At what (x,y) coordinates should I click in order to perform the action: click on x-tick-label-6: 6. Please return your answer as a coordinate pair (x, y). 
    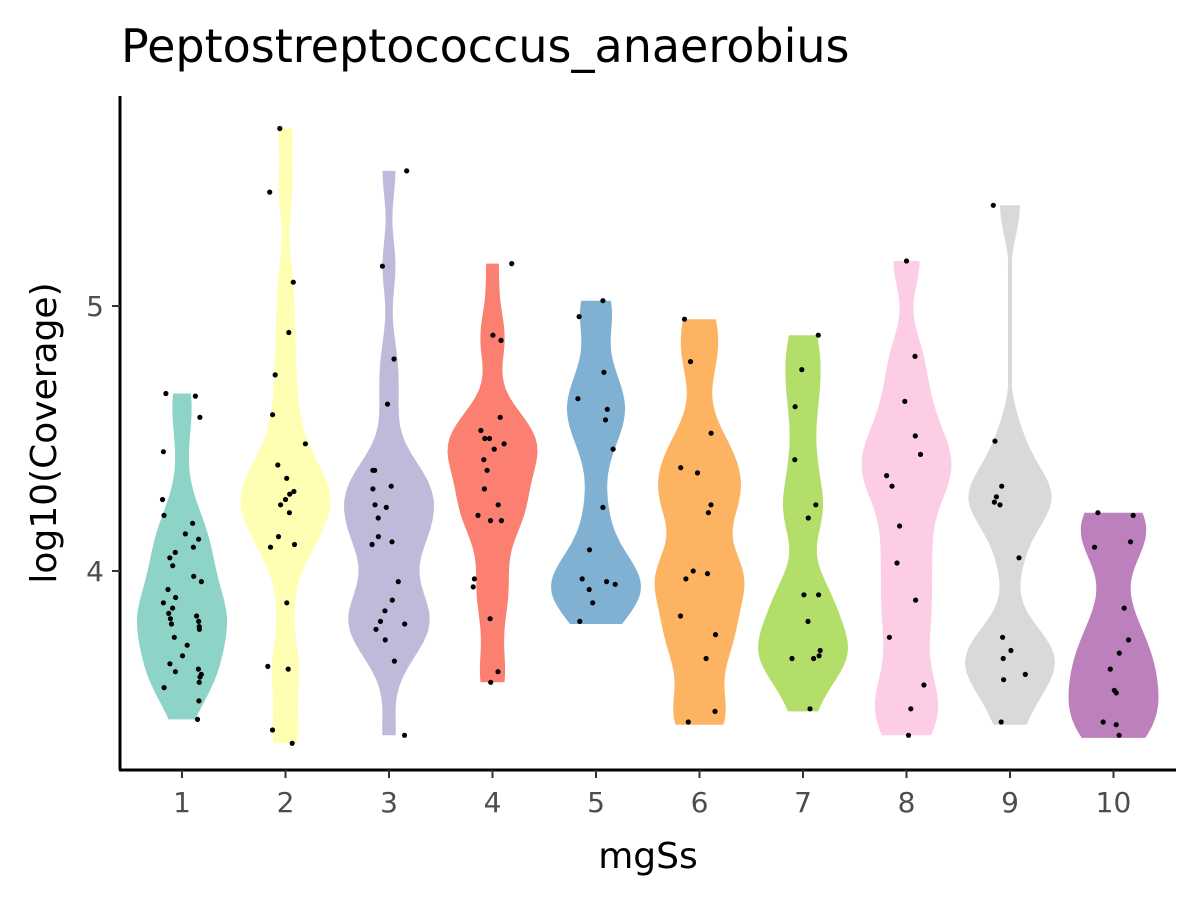
    Looking at the image, I should click on (700, 802).